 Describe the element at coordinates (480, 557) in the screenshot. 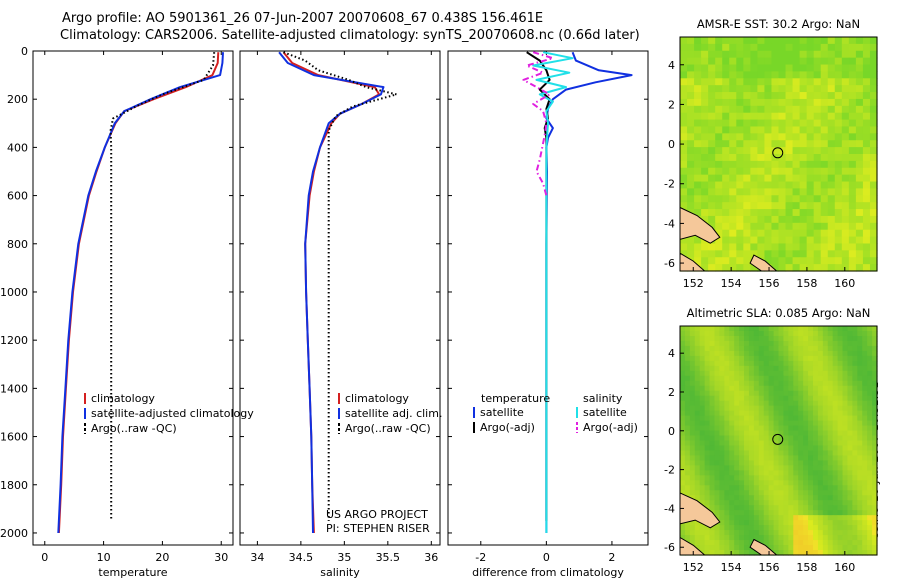

I see `diff-xtick-label: -2` at that location.